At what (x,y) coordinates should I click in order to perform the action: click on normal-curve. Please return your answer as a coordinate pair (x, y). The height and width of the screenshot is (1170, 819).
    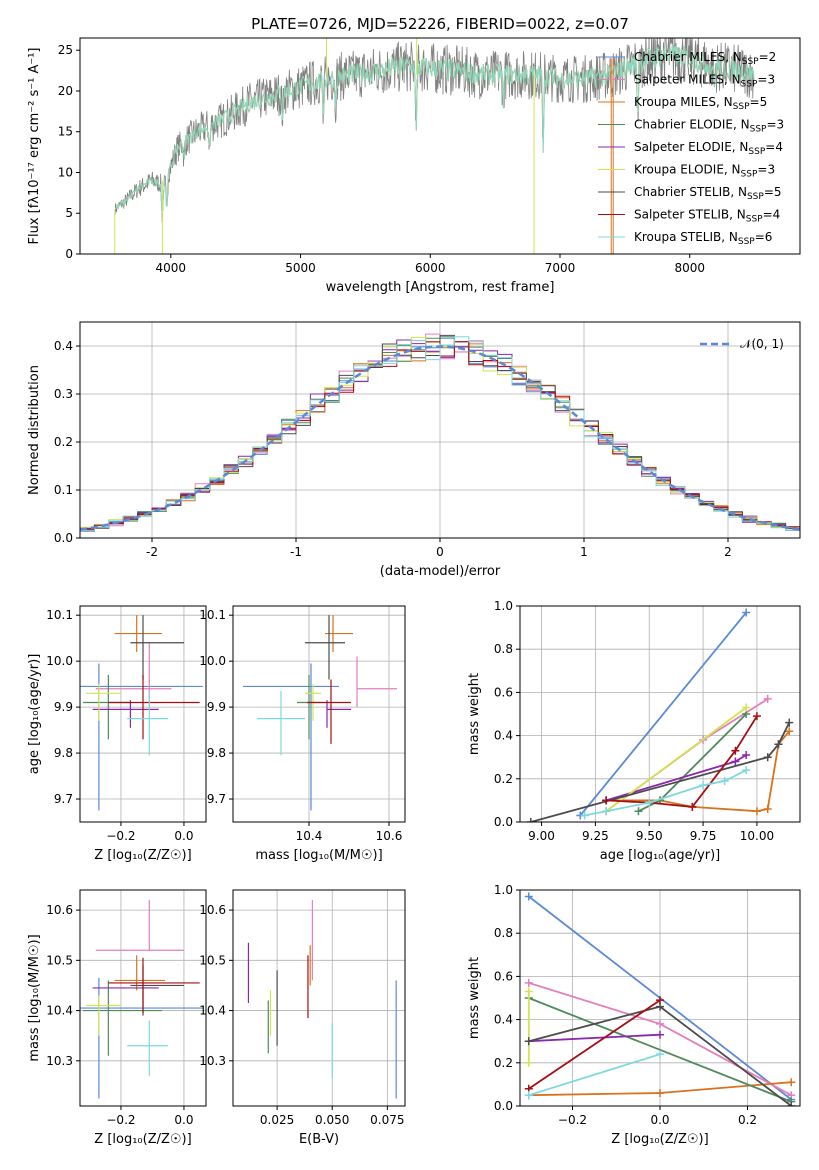
    Looking at the image, I should click on (440, 438).